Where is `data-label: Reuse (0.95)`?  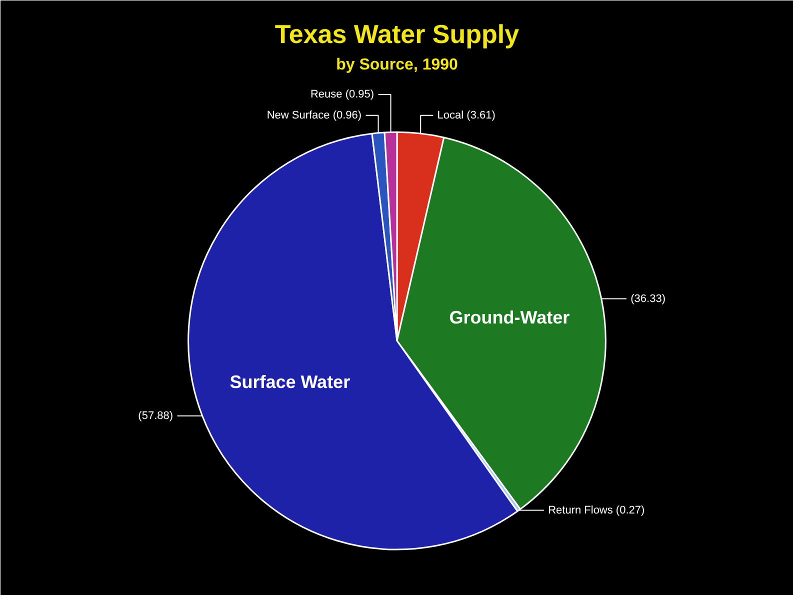 data-label: Reuse (0.95) is located at coordinates (342, 94).